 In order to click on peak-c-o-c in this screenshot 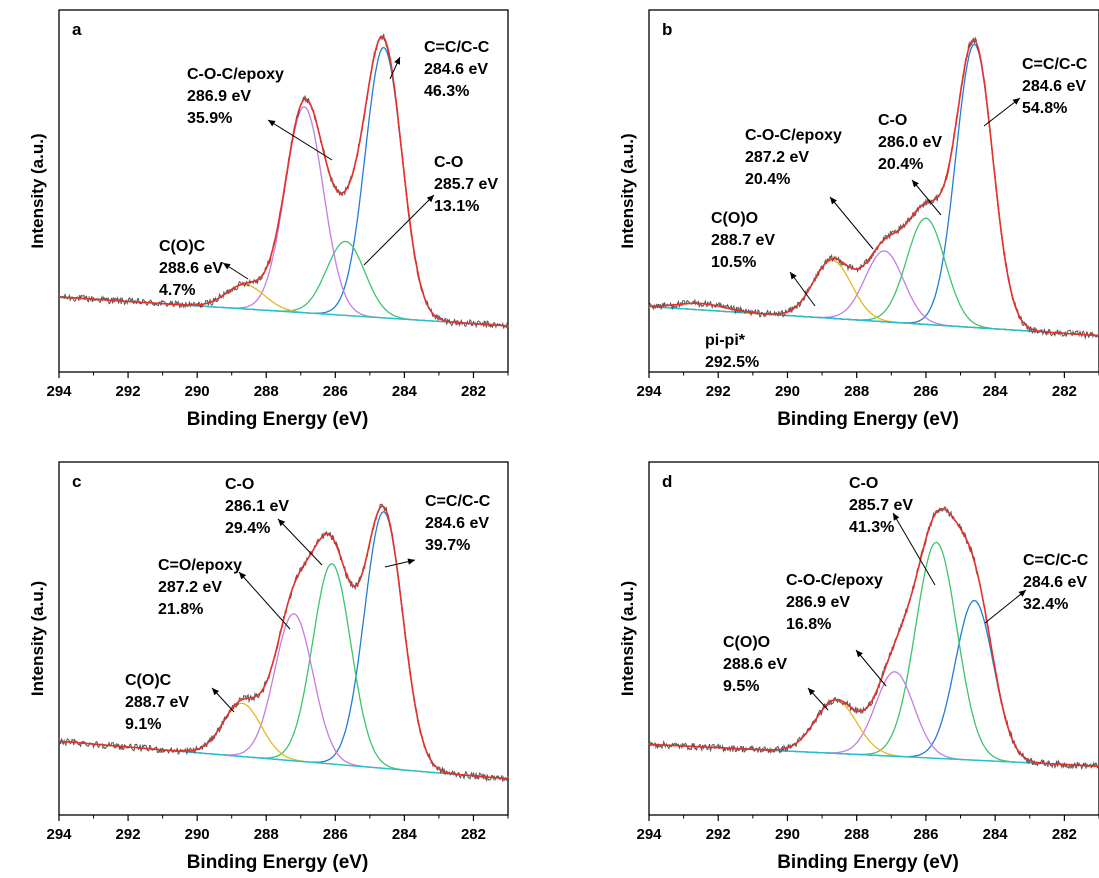, I will do `click(283, 741)`.